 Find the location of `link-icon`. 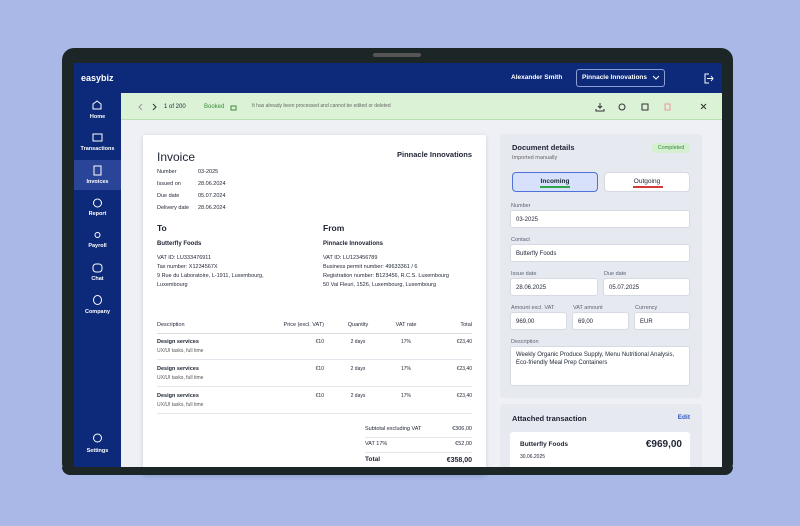

link-icon is located at coordinates (622, 107).